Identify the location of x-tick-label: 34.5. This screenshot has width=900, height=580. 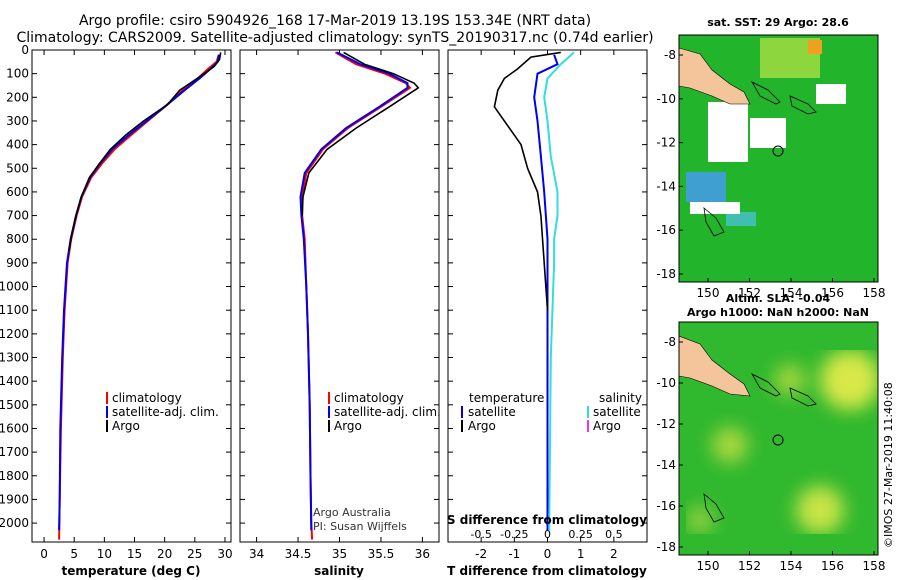
(298, 554).